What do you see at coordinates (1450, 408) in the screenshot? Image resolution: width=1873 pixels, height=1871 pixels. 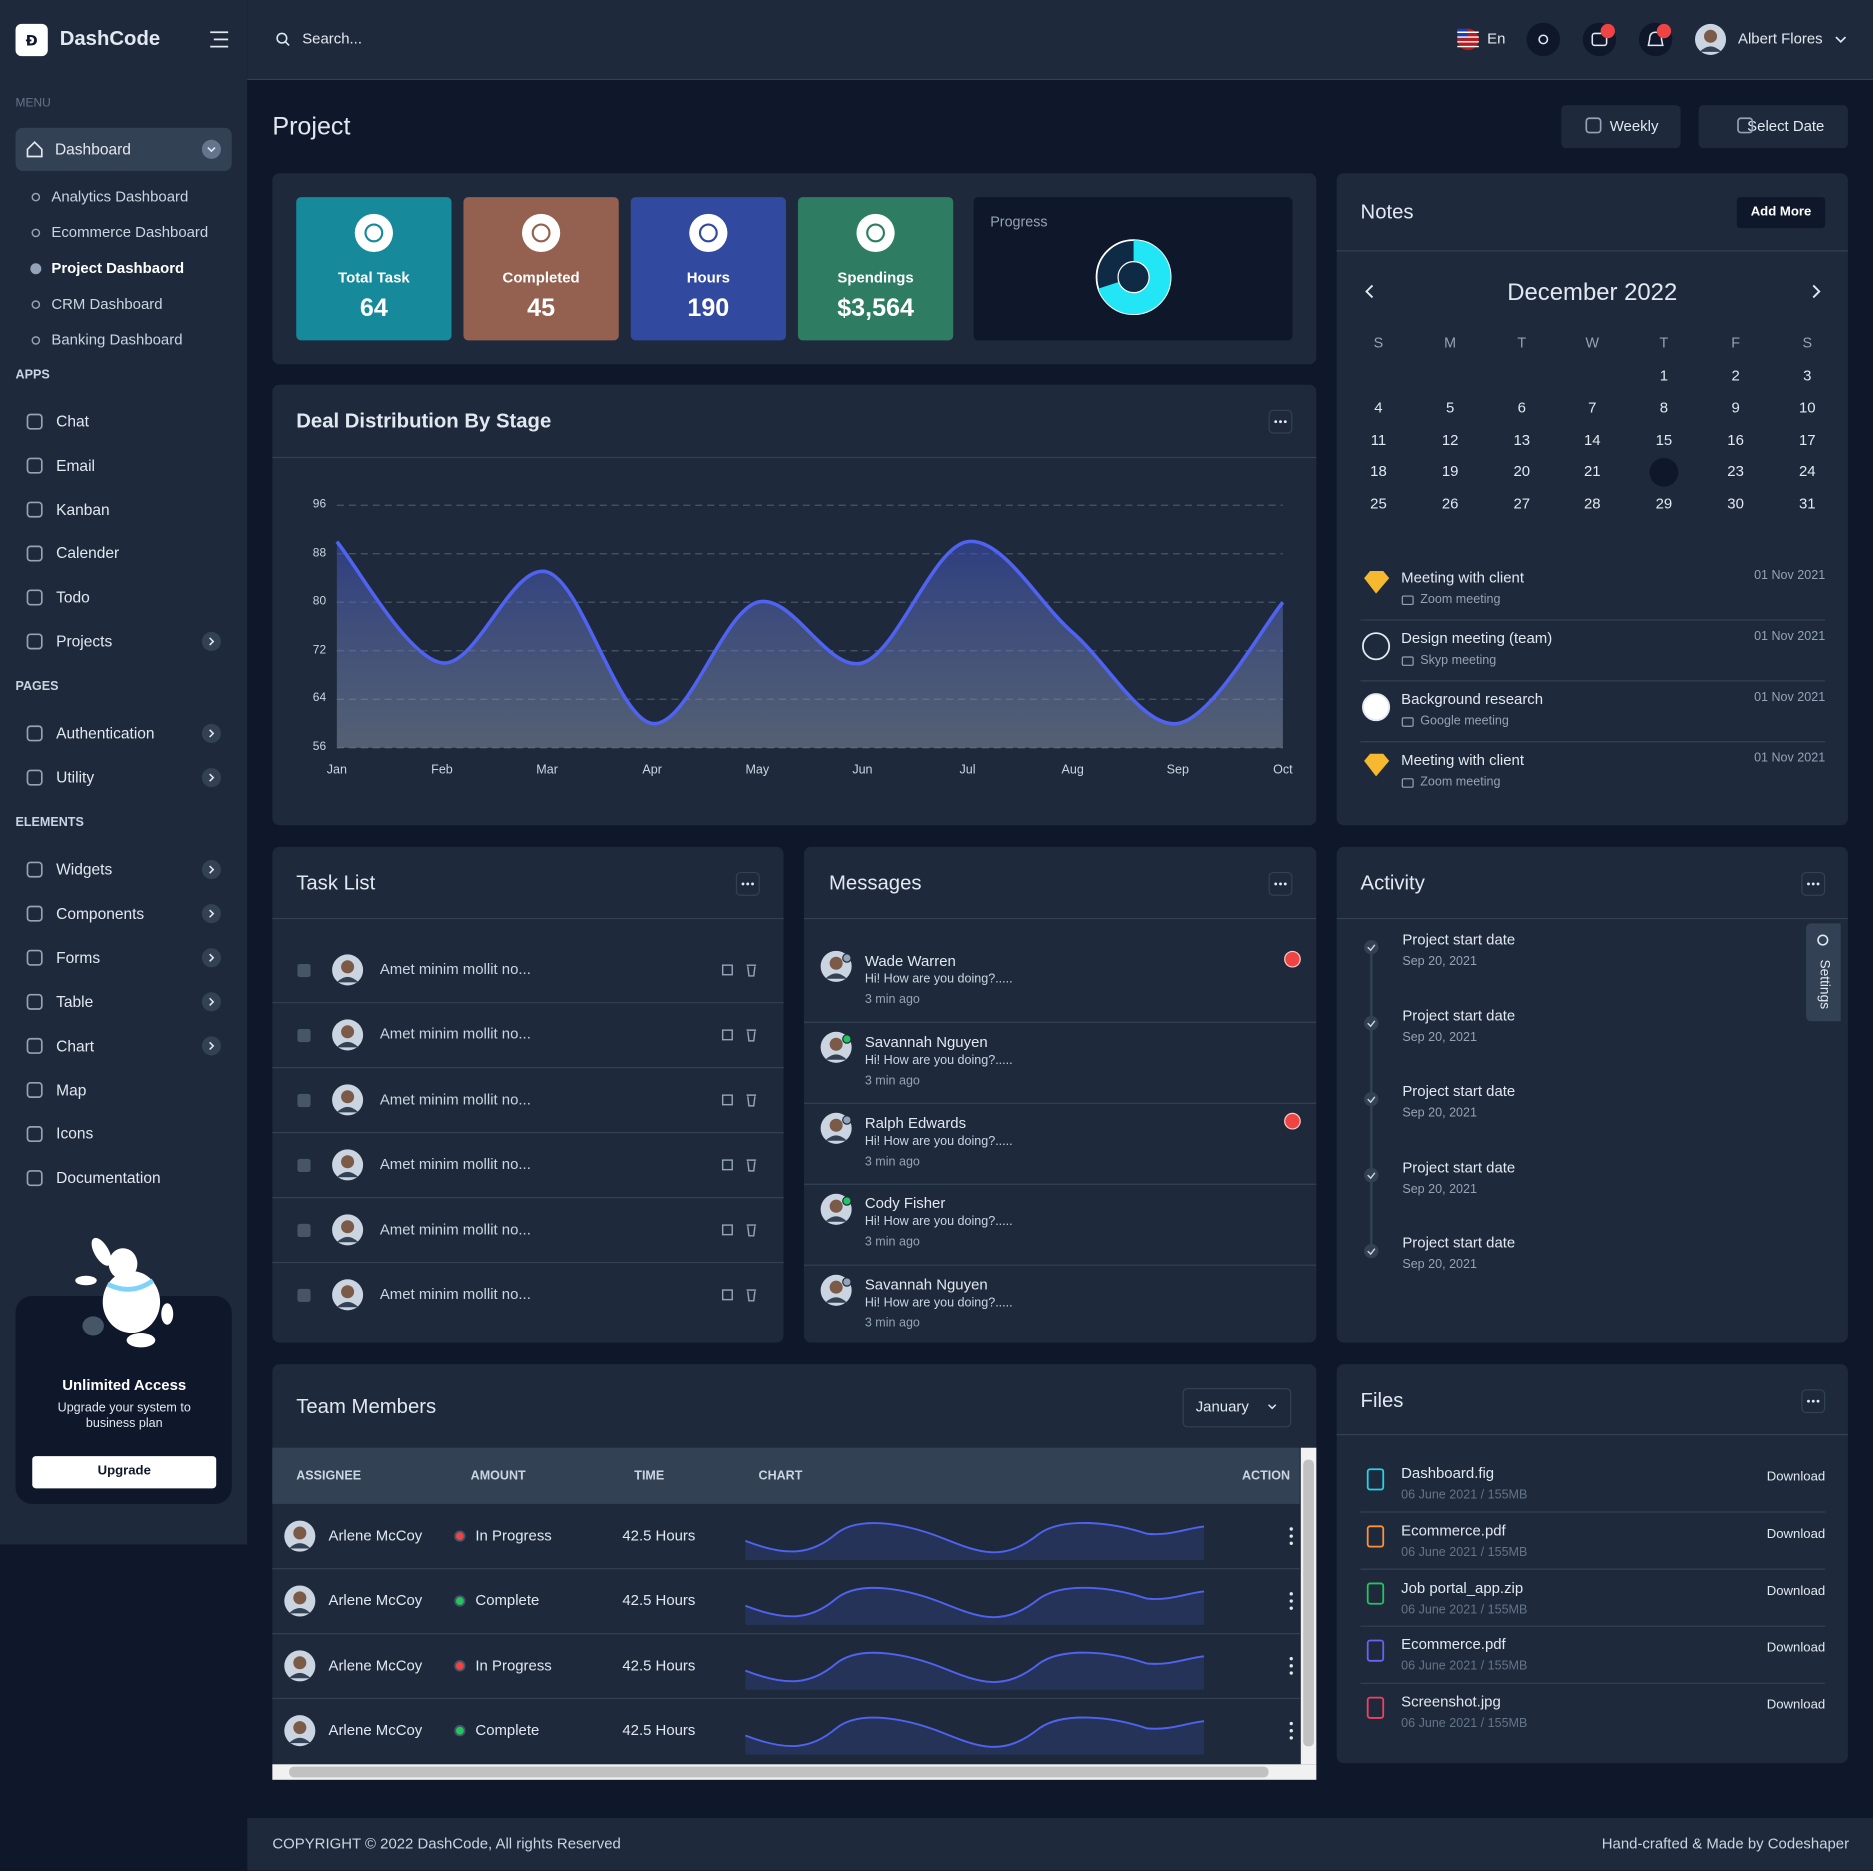 I see `day: 5` at bounding box center [1450, 408].